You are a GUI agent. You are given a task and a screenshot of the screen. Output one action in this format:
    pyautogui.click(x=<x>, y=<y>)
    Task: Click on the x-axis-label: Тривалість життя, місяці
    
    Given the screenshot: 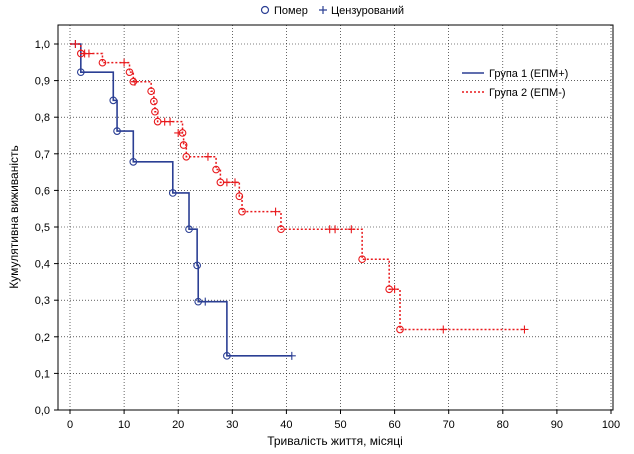 What is the action you would take?
    pyautogui.click(x=335, y=441)
    